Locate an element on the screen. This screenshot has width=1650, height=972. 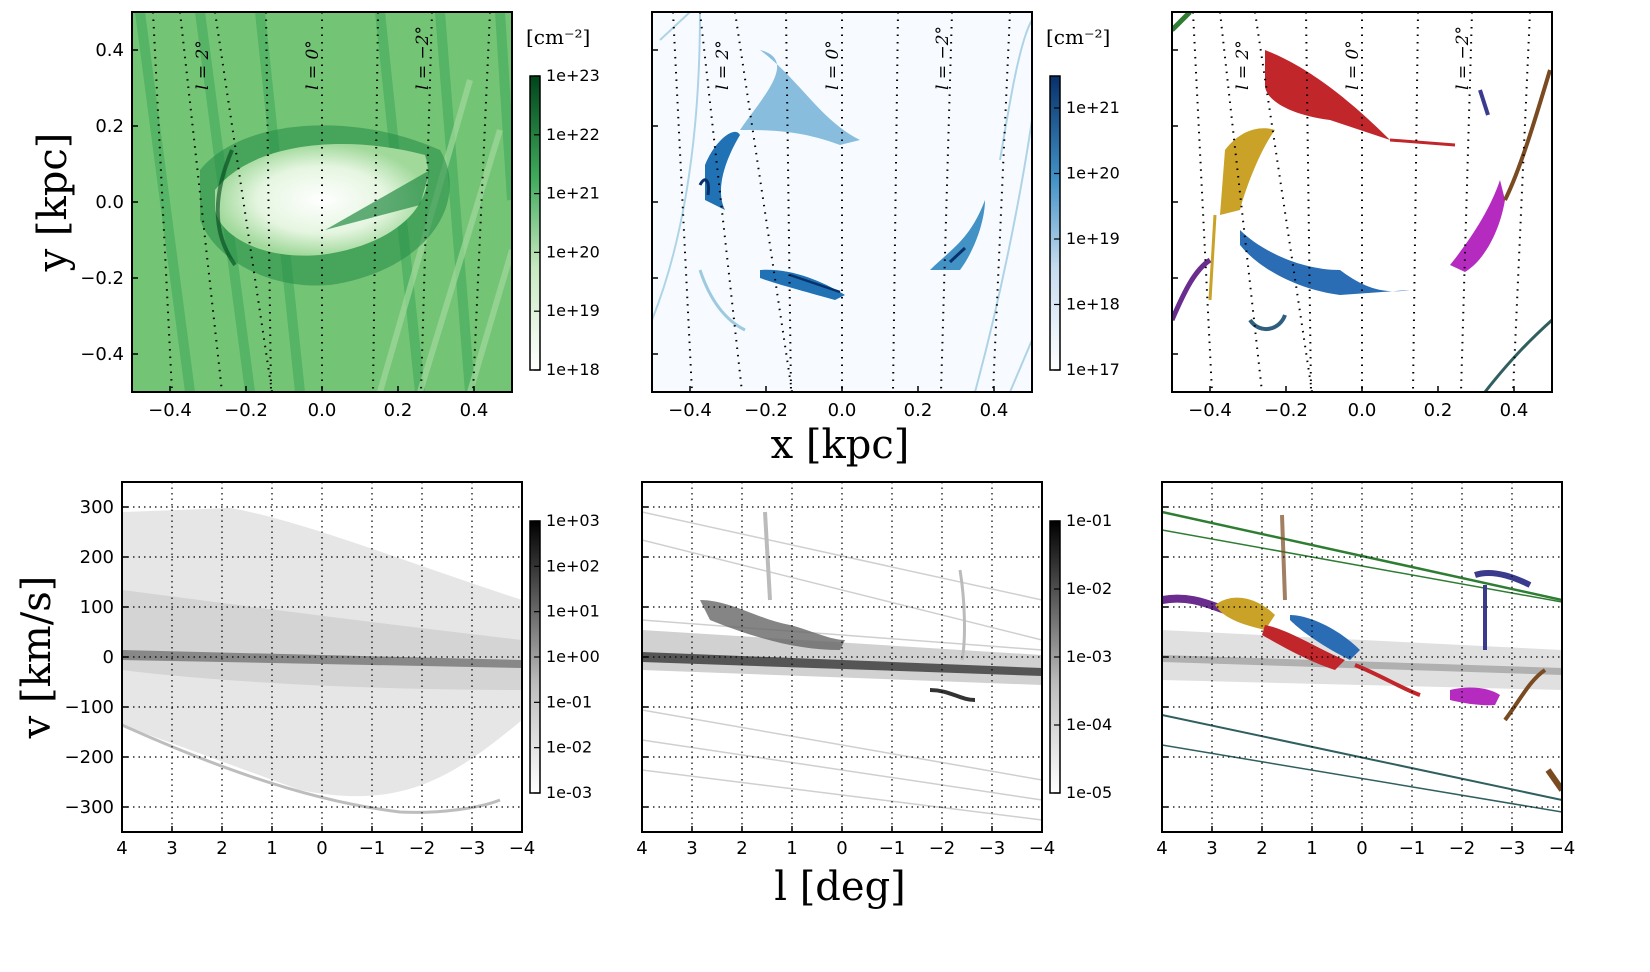
y-tick-label: −300 is located at coordinates (89, 807).